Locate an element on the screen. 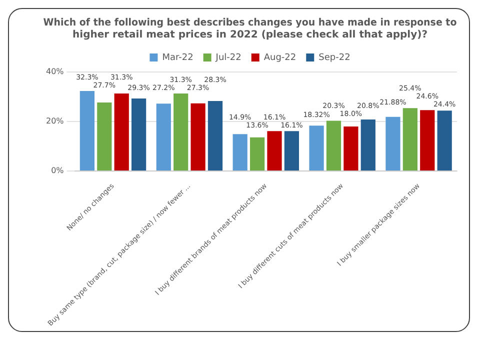 The image size is (480, 342). legend-label: Sep-22 is located at coordinates (334, 57).